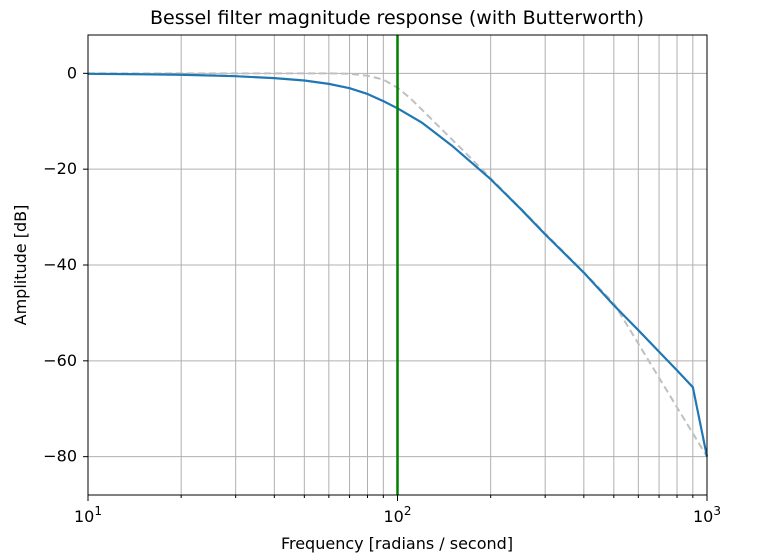 This screenshot has width=760, height=557. Describe the element at coordinates (72, 72) in the screenshot. I see `y-tick-label: 0` at that location.